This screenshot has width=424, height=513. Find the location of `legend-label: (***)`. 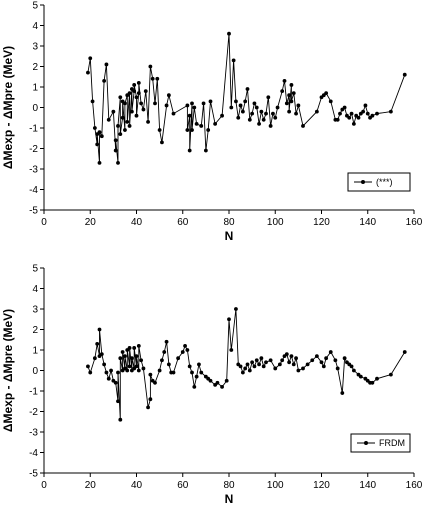

legend-label: (***) is located at coordinates (384, 182).